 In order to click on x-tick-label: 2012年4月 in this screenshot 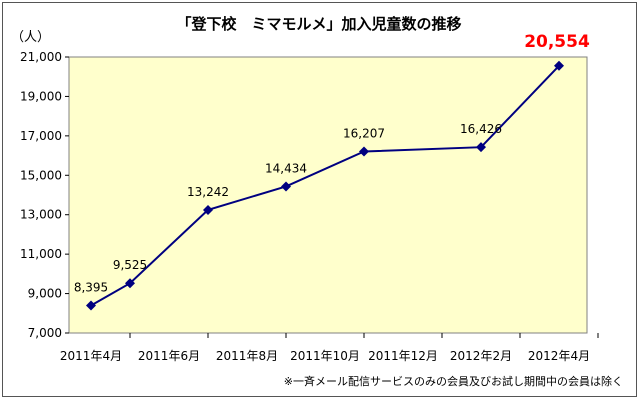, I will do `click(559, 356)`.